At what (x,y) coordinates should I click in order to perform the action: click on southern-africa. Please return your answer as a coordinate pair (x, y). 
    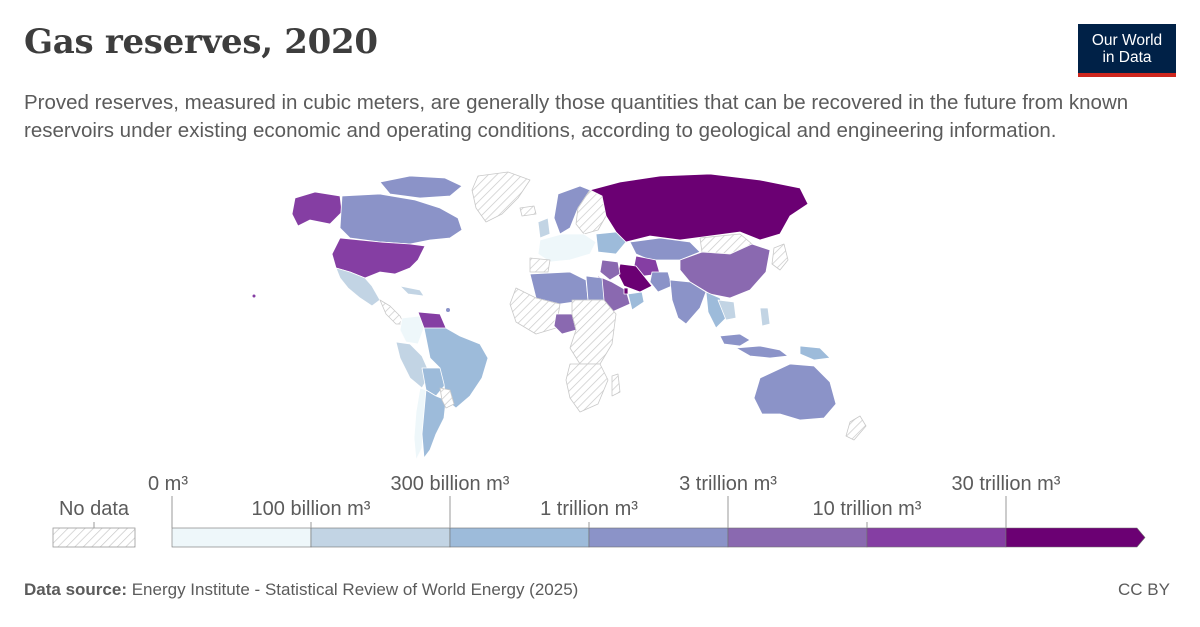
    Looking at the image, I should click on (587, 388).